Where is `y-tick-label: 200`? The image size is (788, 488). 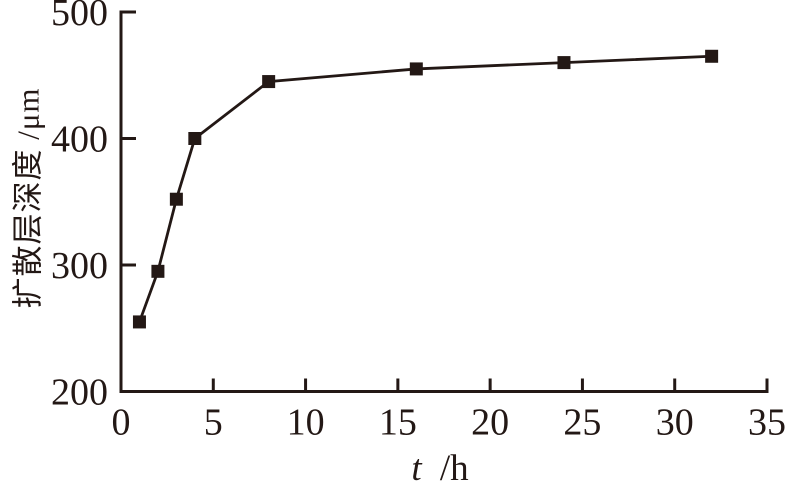
y-tick-label: 200 is located at coordinates (79, 393).